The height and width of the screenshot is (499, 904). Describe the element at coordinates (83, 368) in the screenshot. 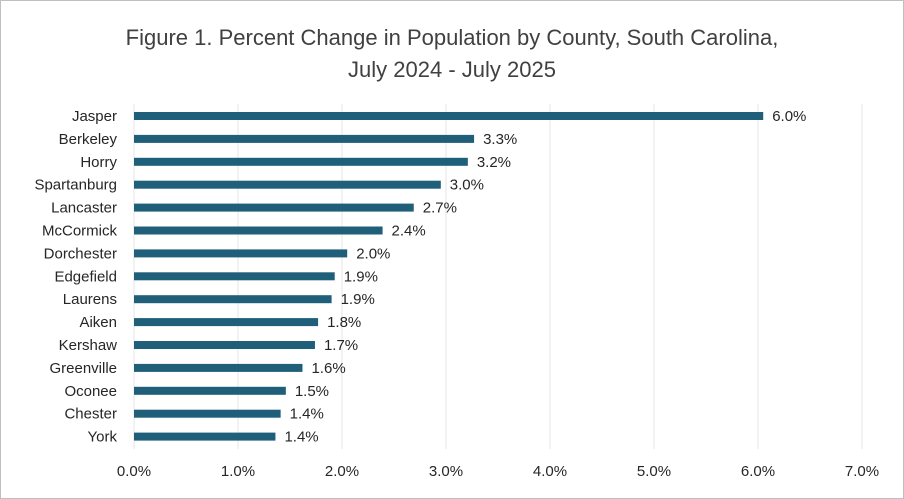

I see `category-label: Greenville` at that location.